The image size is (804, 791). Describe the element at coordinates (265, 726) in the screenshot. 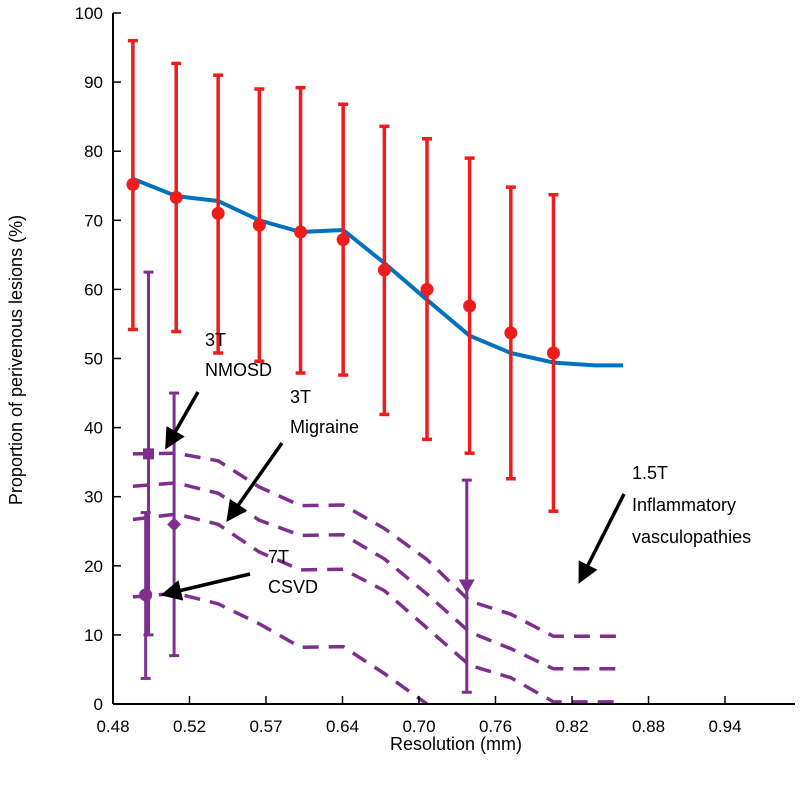

I see `x-tick-label: 0.57` at that location.